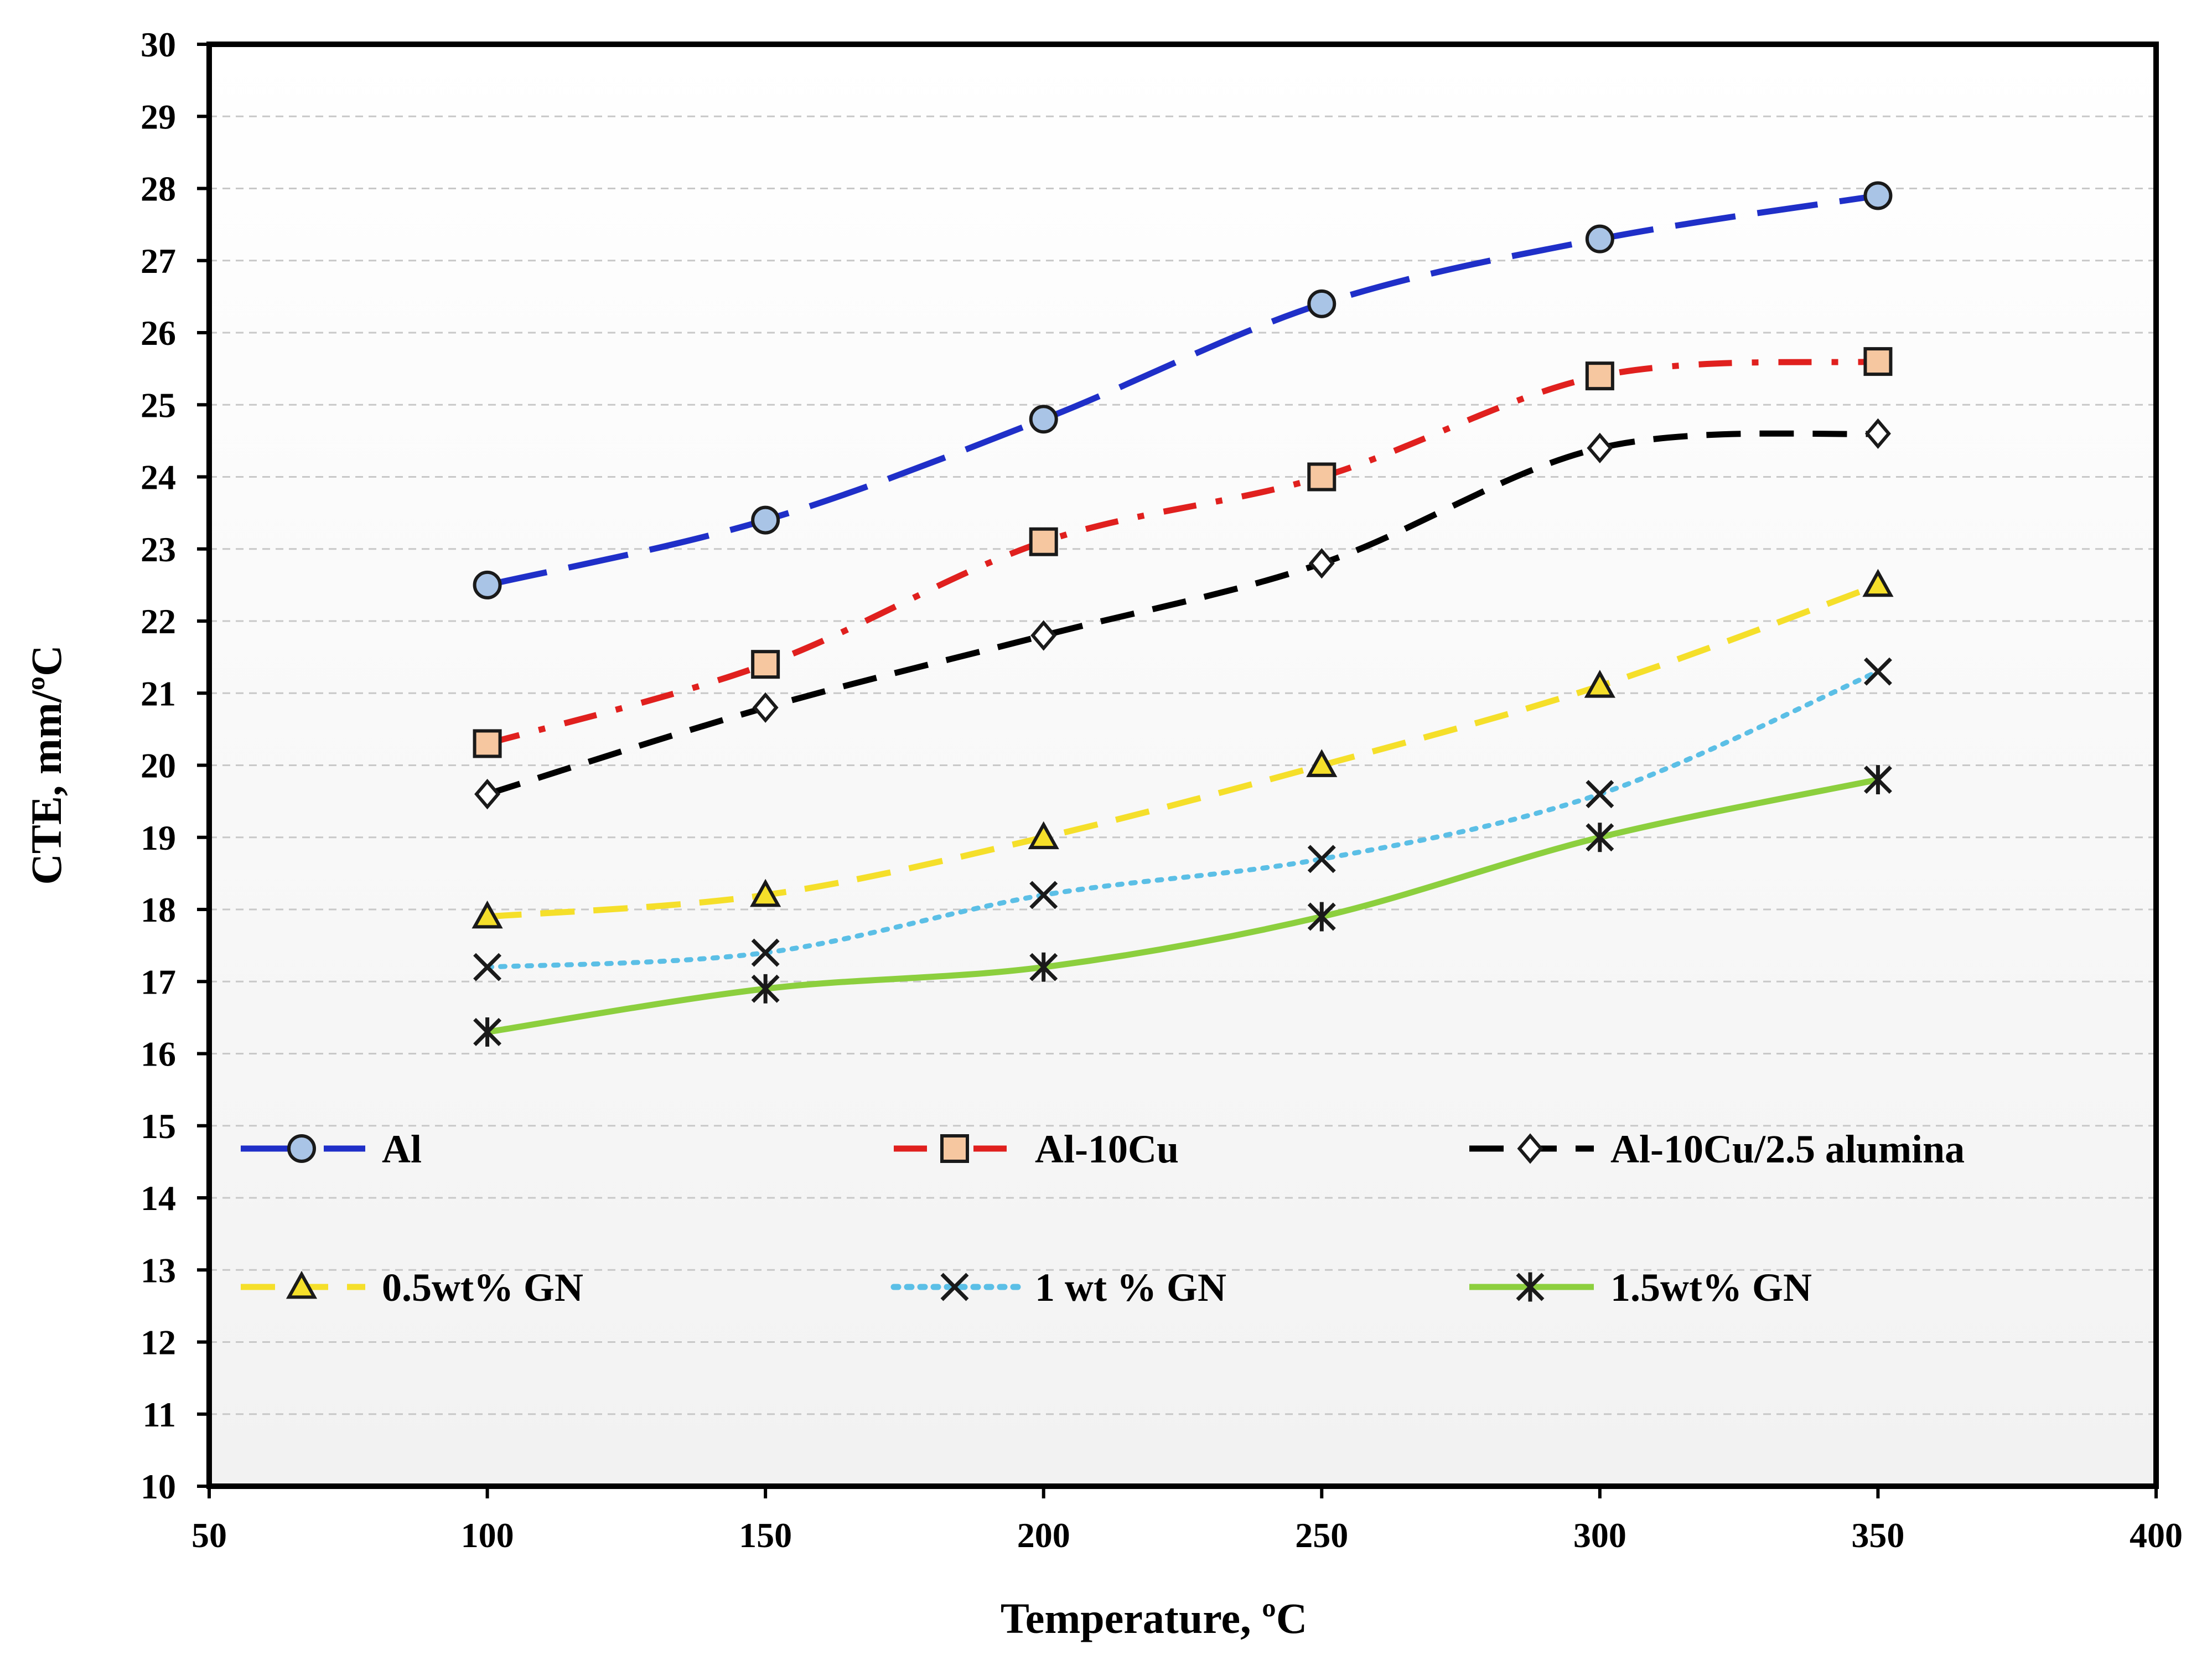 The height and width of the screenshot is (1670, 2212). What do you see at coordinates (487, 914) in the screenshot?
I see `data-point-s4-x100` at bounding box center [487, 914].